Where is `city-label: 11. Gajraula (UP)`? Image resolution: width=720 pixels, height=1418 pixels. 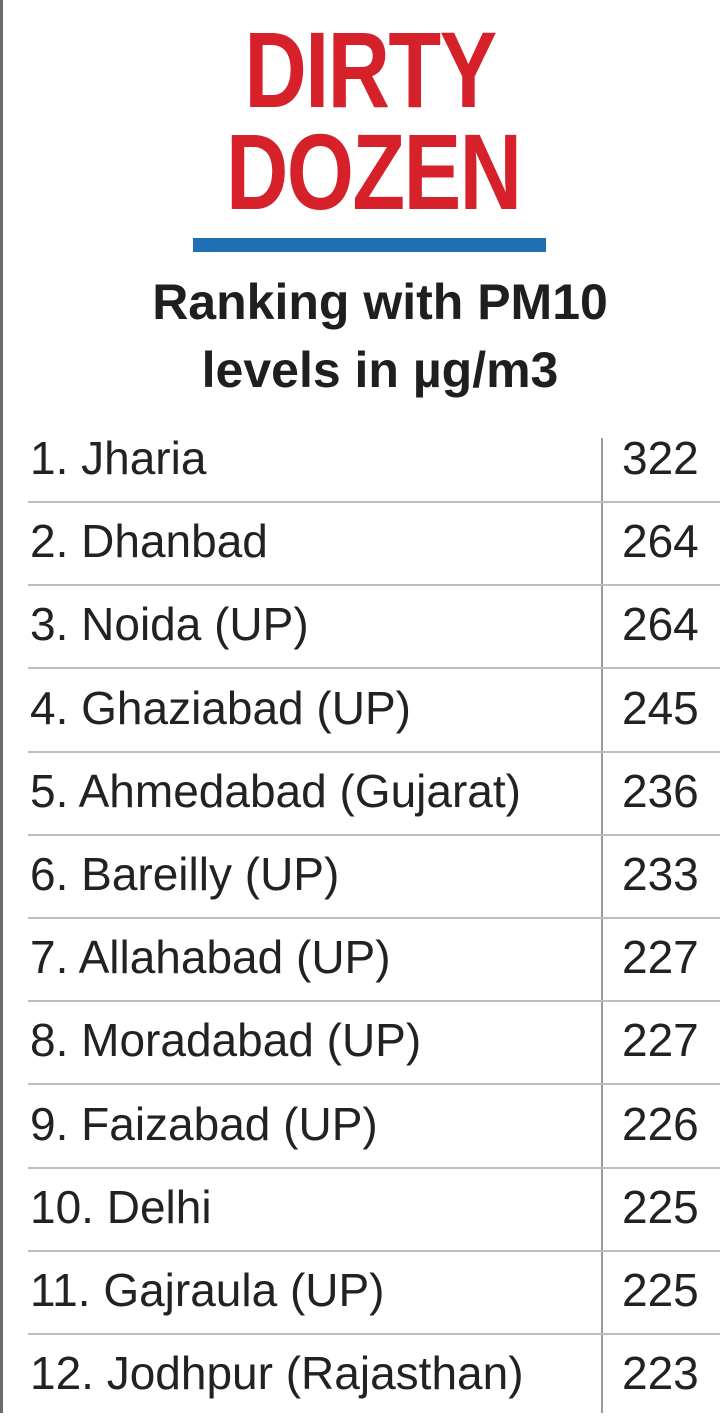
city-label: 11. Gajraula (UP) is located at coordinates (207, 1290).